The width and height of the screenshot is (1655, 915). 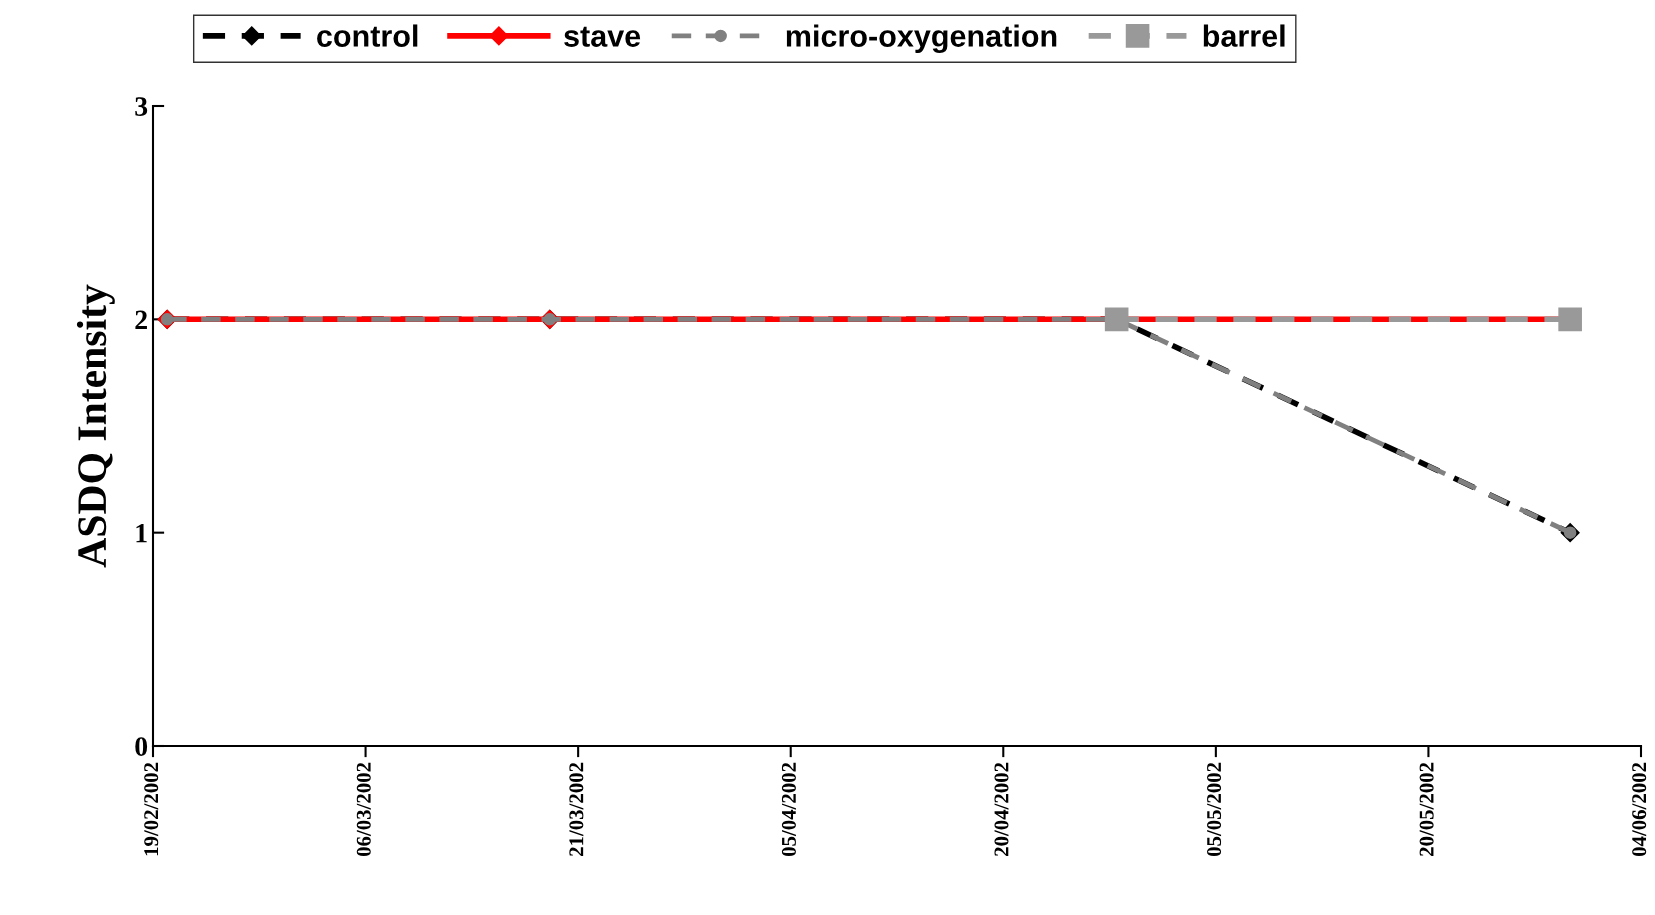 I want to click on x-tick-label: 21/03/2002, so click(x=576, y=809).